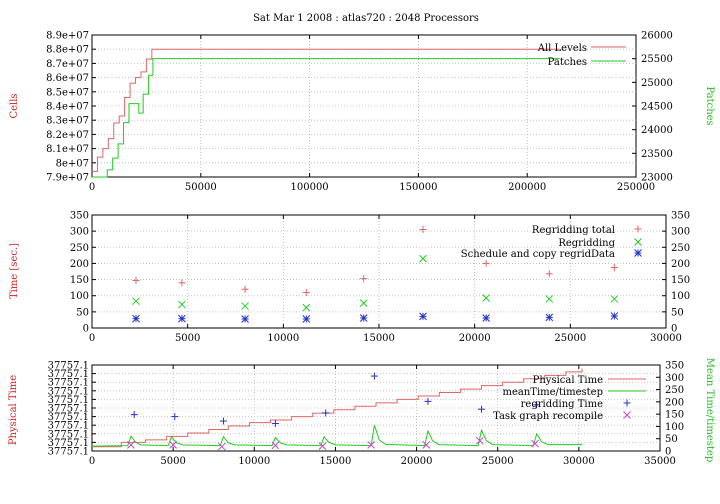 The image size is (720, 504). Describe the element at coordinates (680, 264) in the screenshot. I see `y2-tick-label: 200` at that location.